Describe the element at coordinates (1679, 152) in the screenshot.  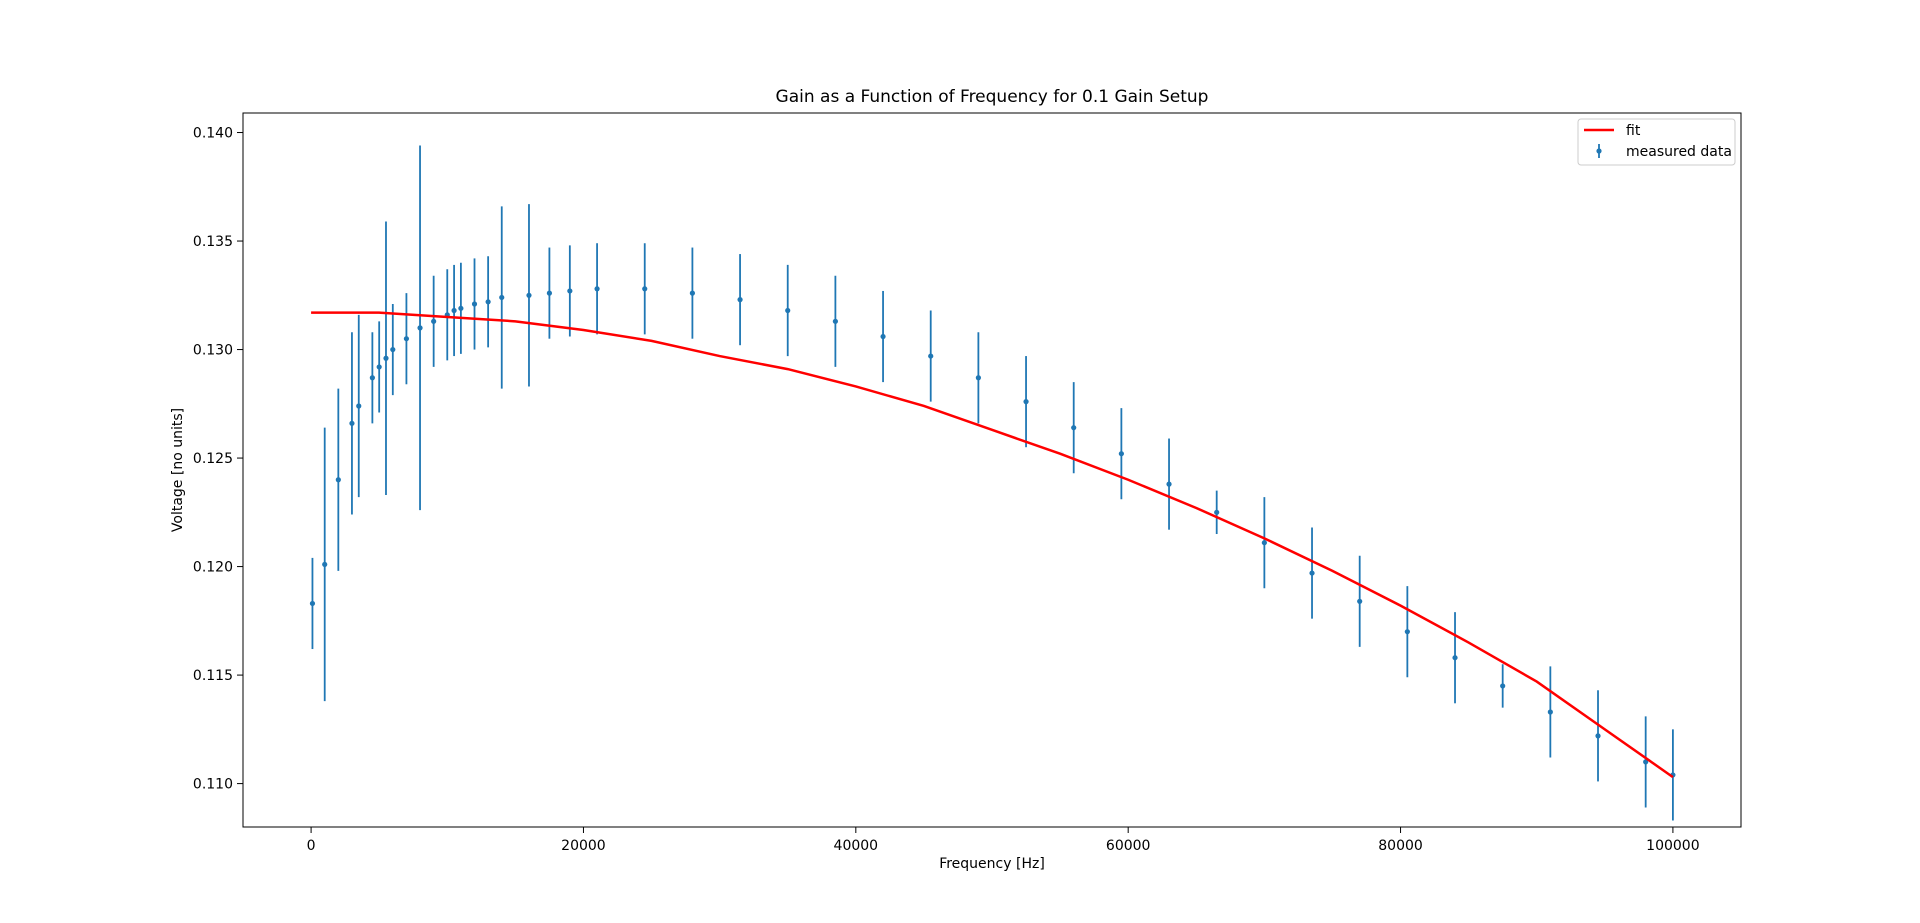
I see `legend-measured-label: measured data` at that location.